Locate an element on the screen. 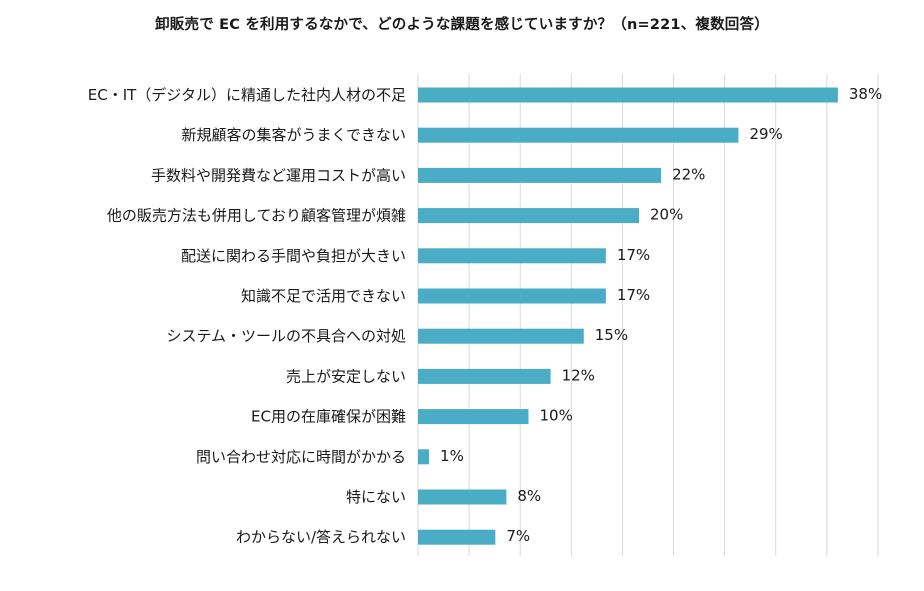 The image size is (924, 591). value-label: 8% is located at coordinates (529, 496).